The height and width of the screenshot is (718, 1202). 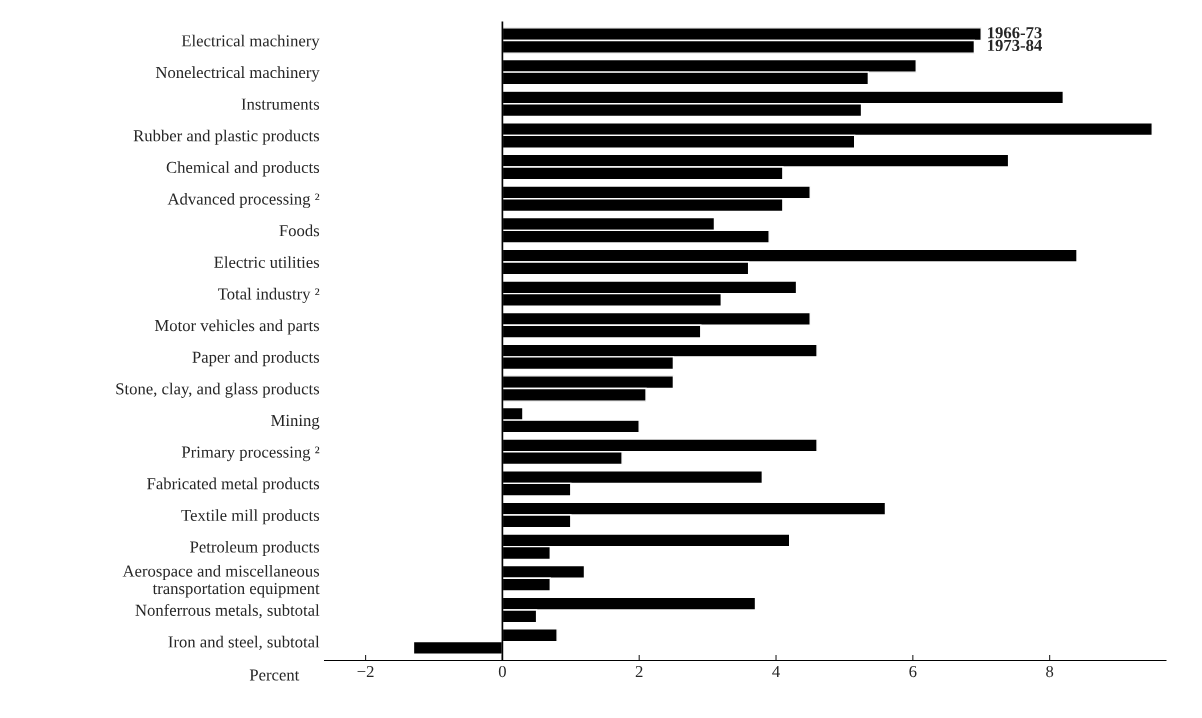 I want to click on y-tick-label: Foods, so click(x=299, y=230).